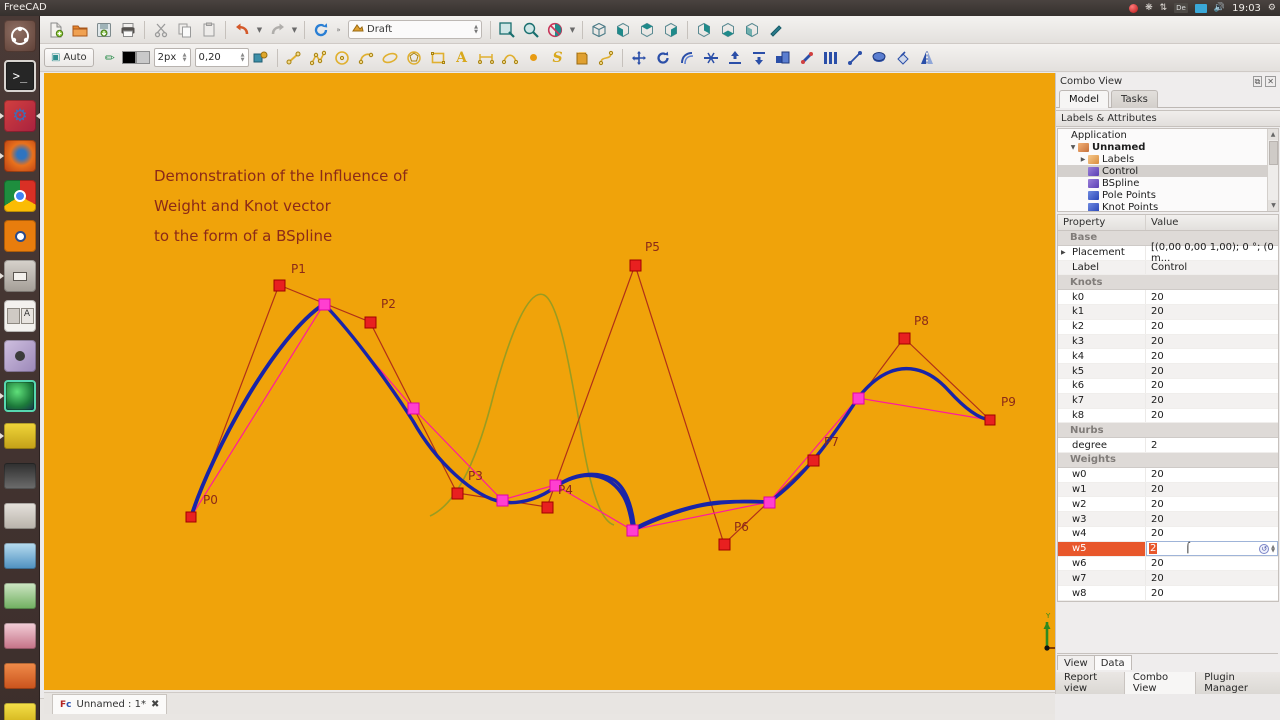 The image size is (1280, 720). I want to click on draft-face-color-swatch, so click(142, 57).